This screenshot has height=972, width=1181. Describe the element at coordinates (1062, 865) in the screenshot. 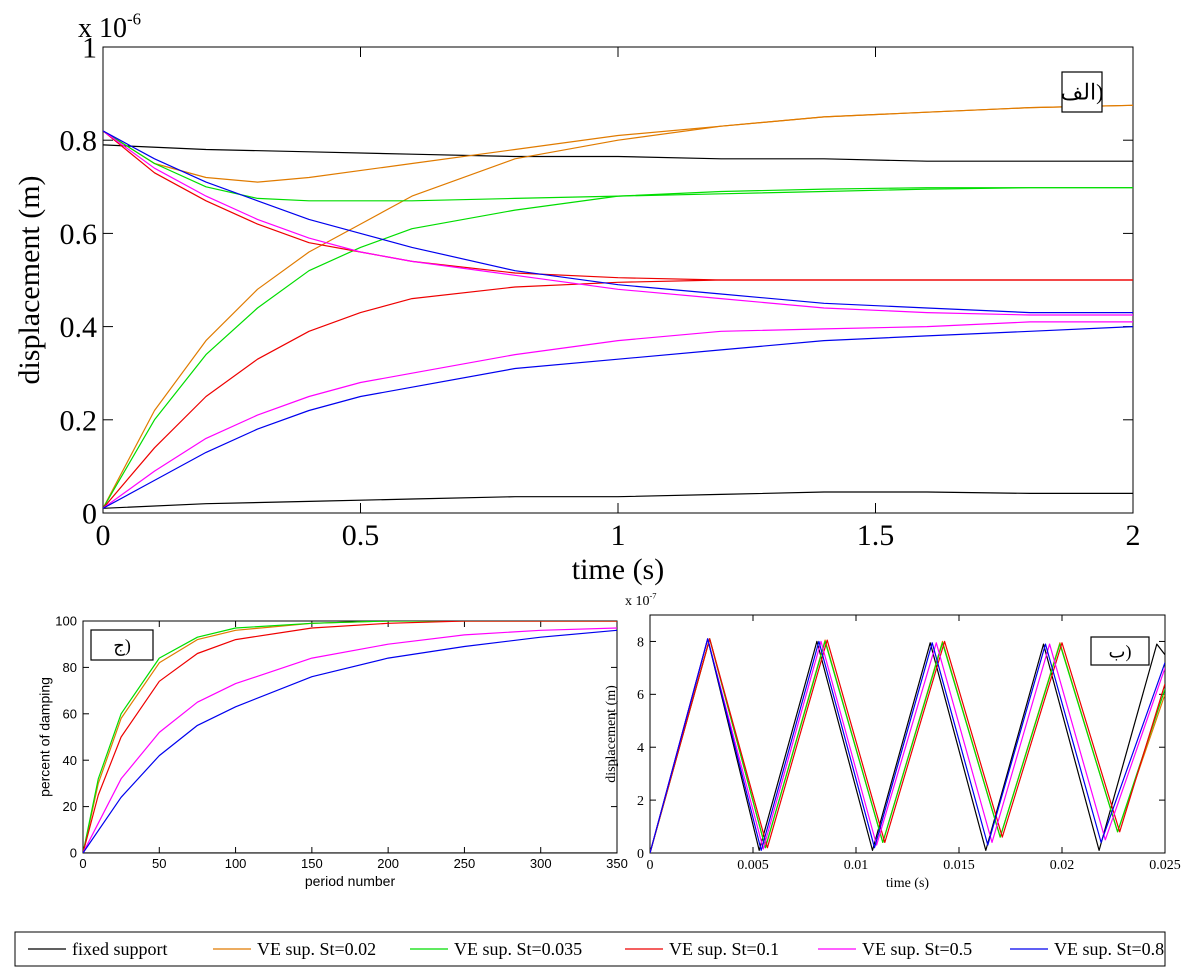

I see `x-tick-label: 0.02` at that location.